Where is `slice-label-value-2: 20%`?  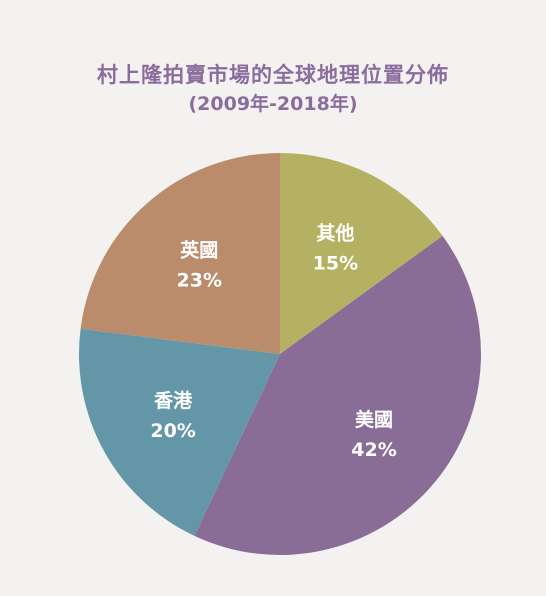
slice-label-value-2: 20% is located at coordinates (172, 431).